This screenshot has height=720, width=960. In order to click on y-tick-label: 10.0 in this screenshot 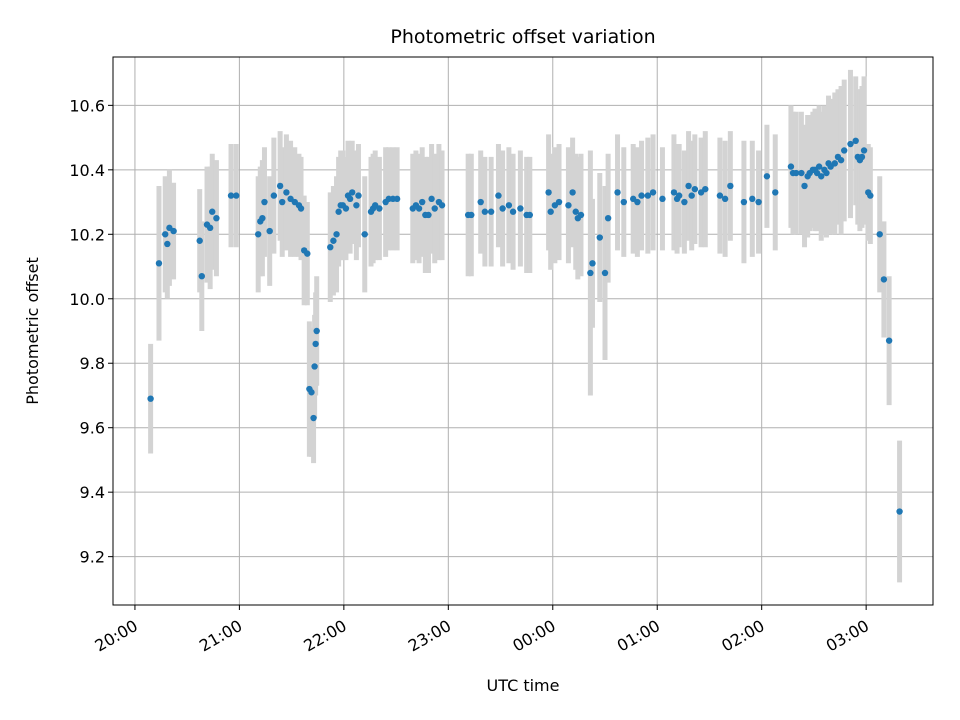, I will do `click(87, 299)`.